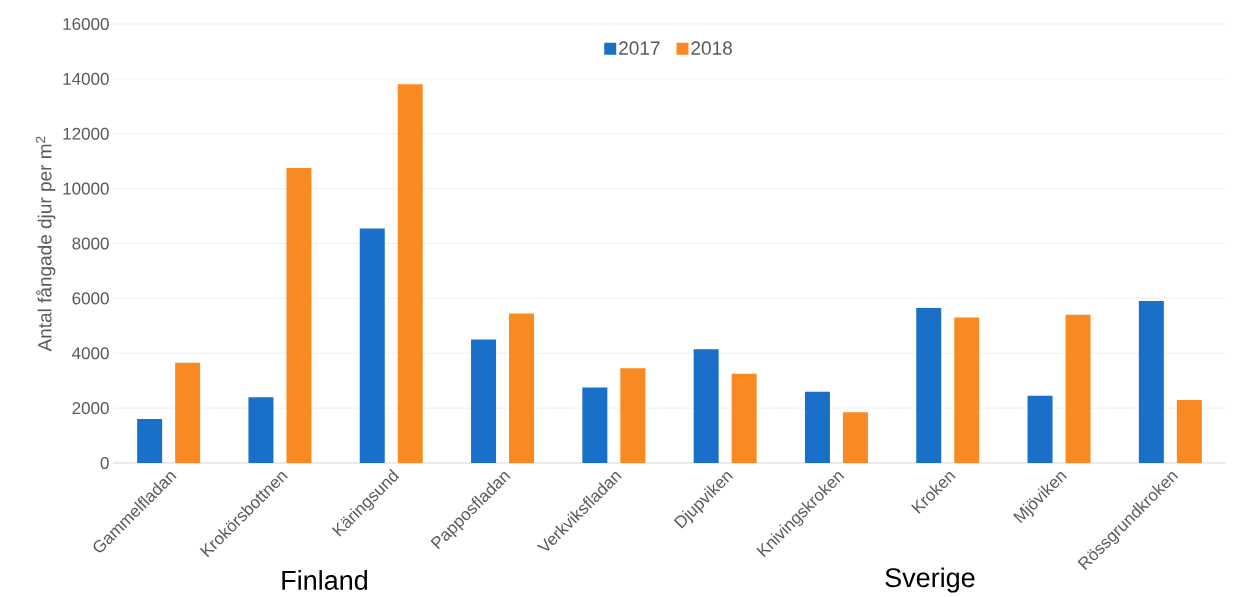 The height and width of the screenshot is (597, 1236). Describe the element at coordinates (104, 463) in the screenshot. I see `y-tick-label: 0` at that location.